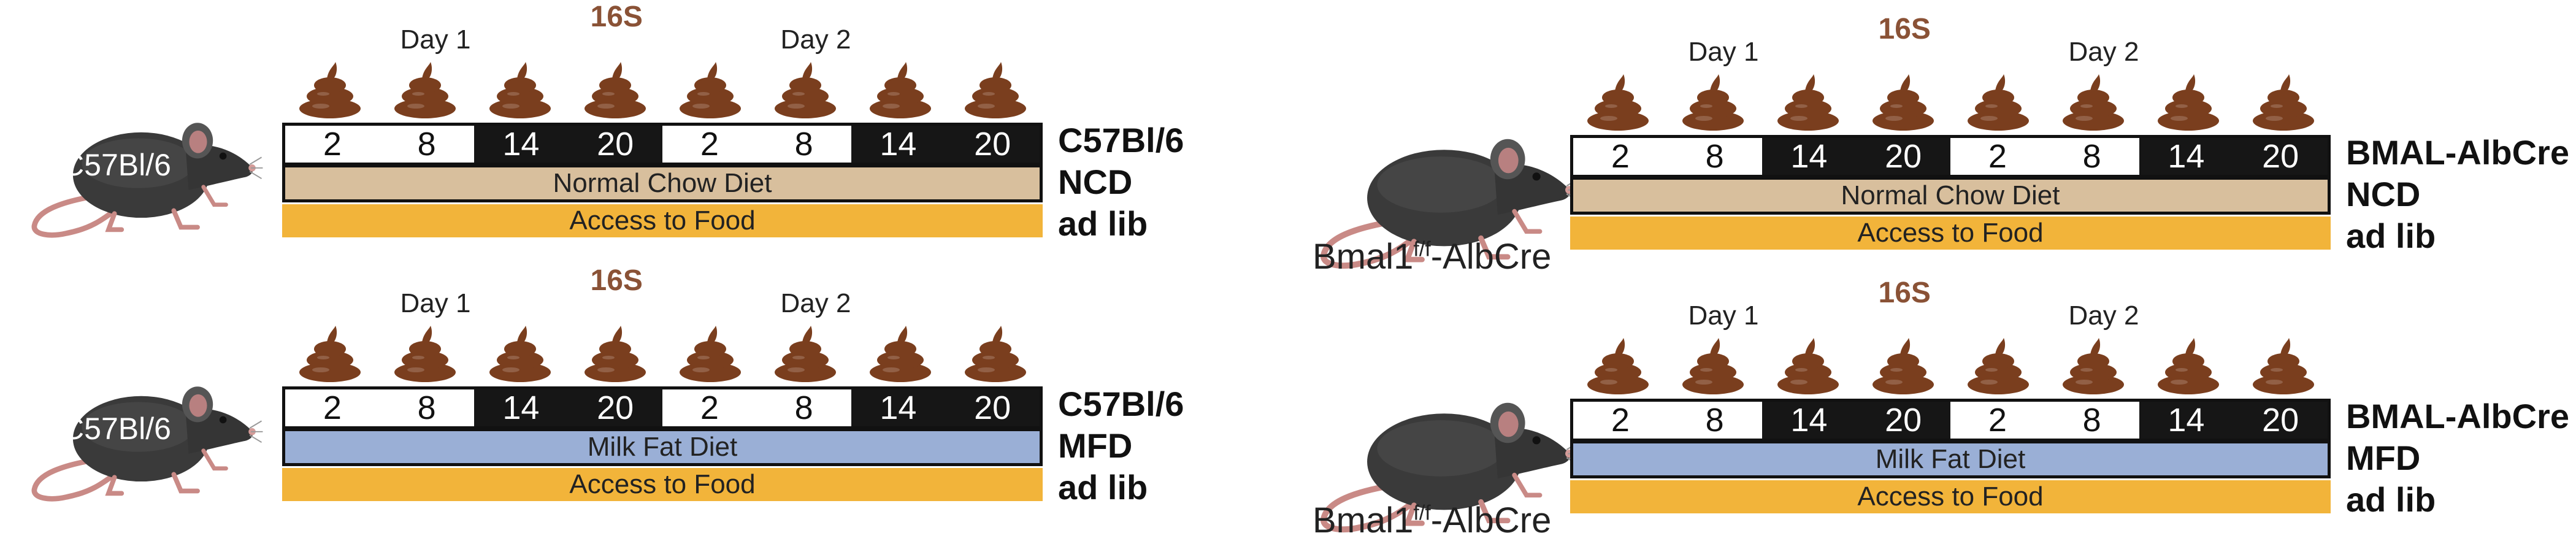  Describe the element at coordinates (1491, 520) in the screenshot. I see `strain-suffix: -AlbCre` at that location.